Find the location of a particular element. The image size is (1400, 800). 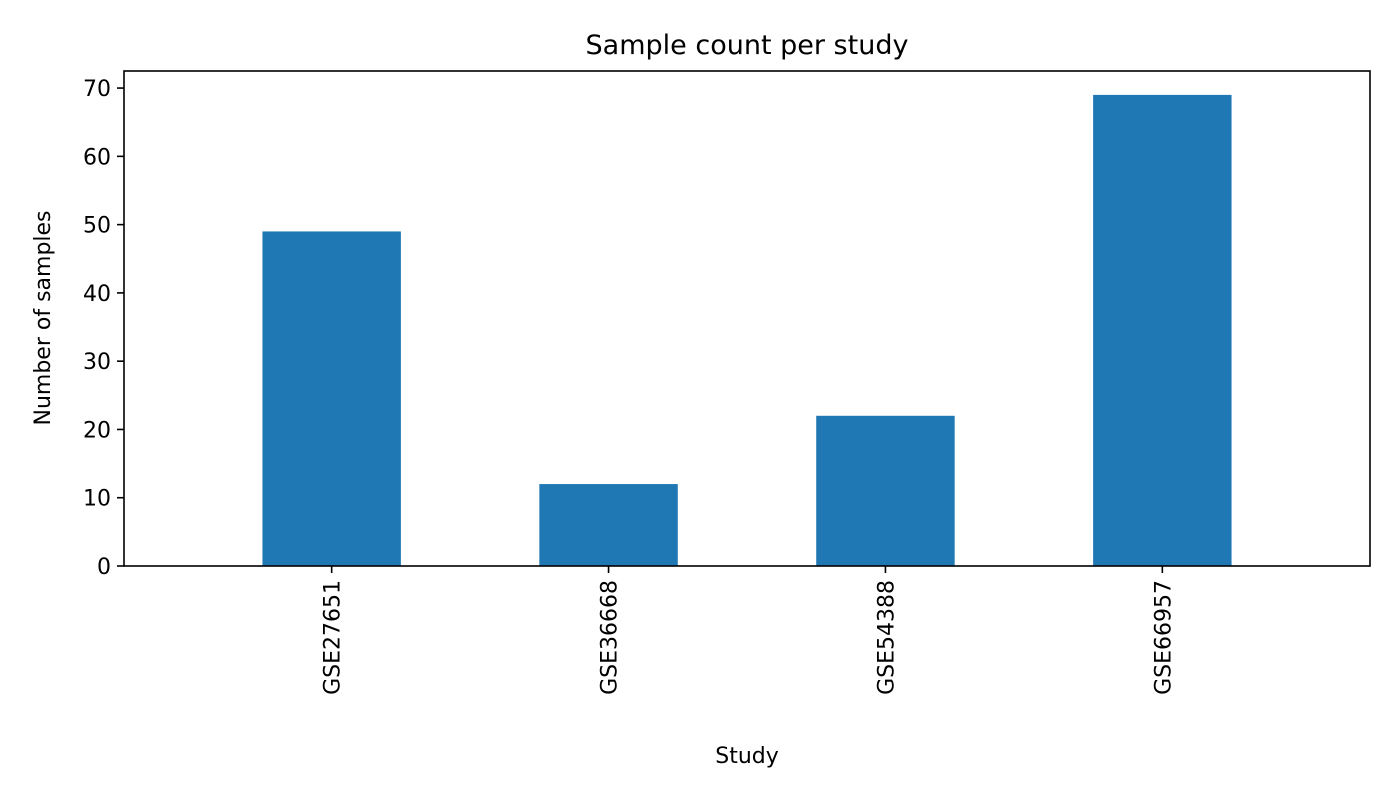

y-axis-ticks: 0 10 20 30 40 50 60 70 is located at coordinates (103, 328).